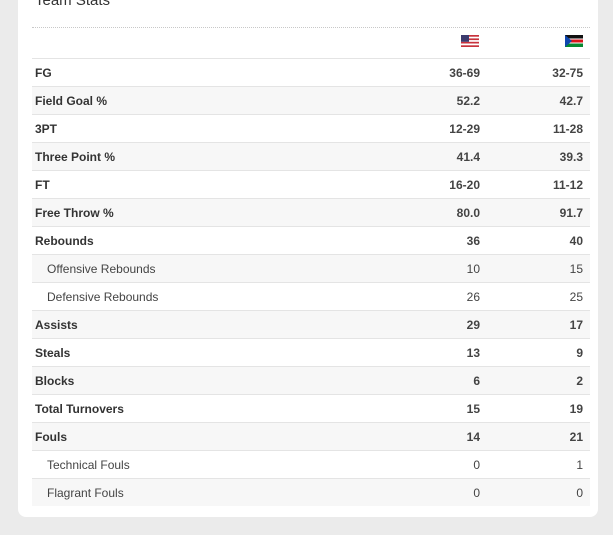 This screenshot has width=613, height=535. I want to click on stat-row: FG 36-69 32-75, so click(311, 72).